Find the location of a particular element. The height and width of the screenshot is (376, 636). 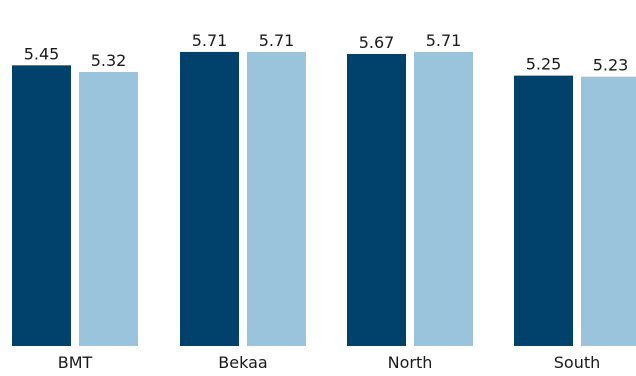

value-label-bekaa-series-1: 5.71 is located at coordinates (210, 40).